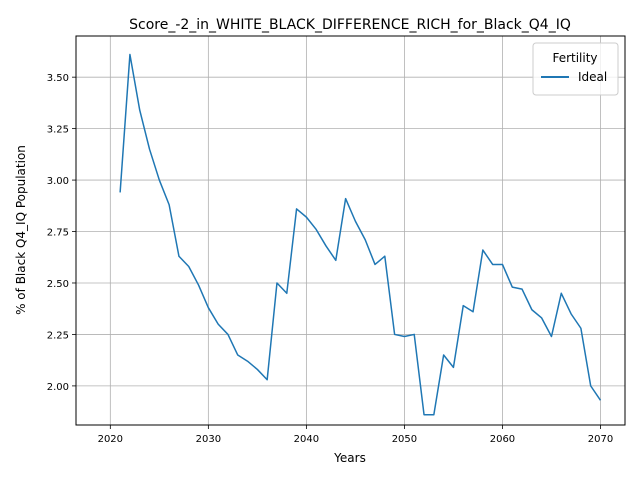 The width and height of the screenshot is (640, 484). I want to click on x-tick-label: 2050, so click(404, 439).